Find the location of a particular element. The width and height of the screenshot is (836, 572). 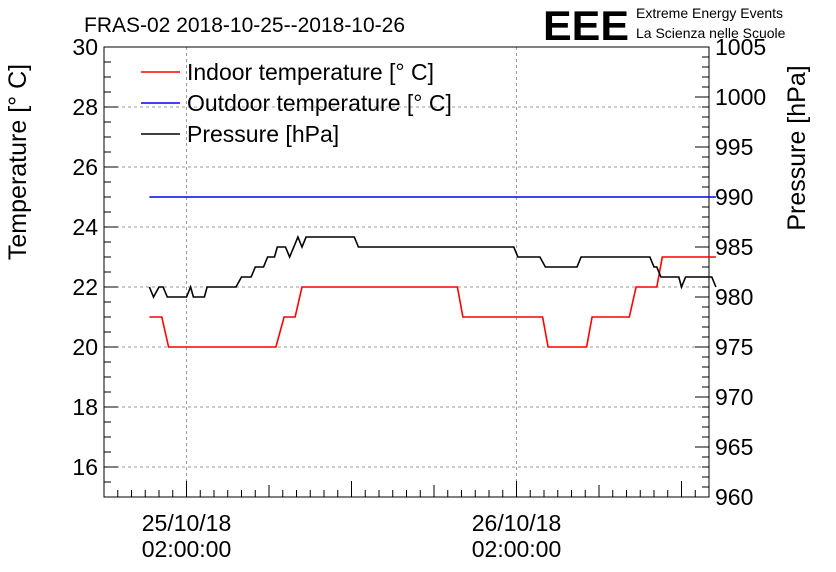

x-tick-label-date: 26/10/18 is located at coordinates (517, 523).